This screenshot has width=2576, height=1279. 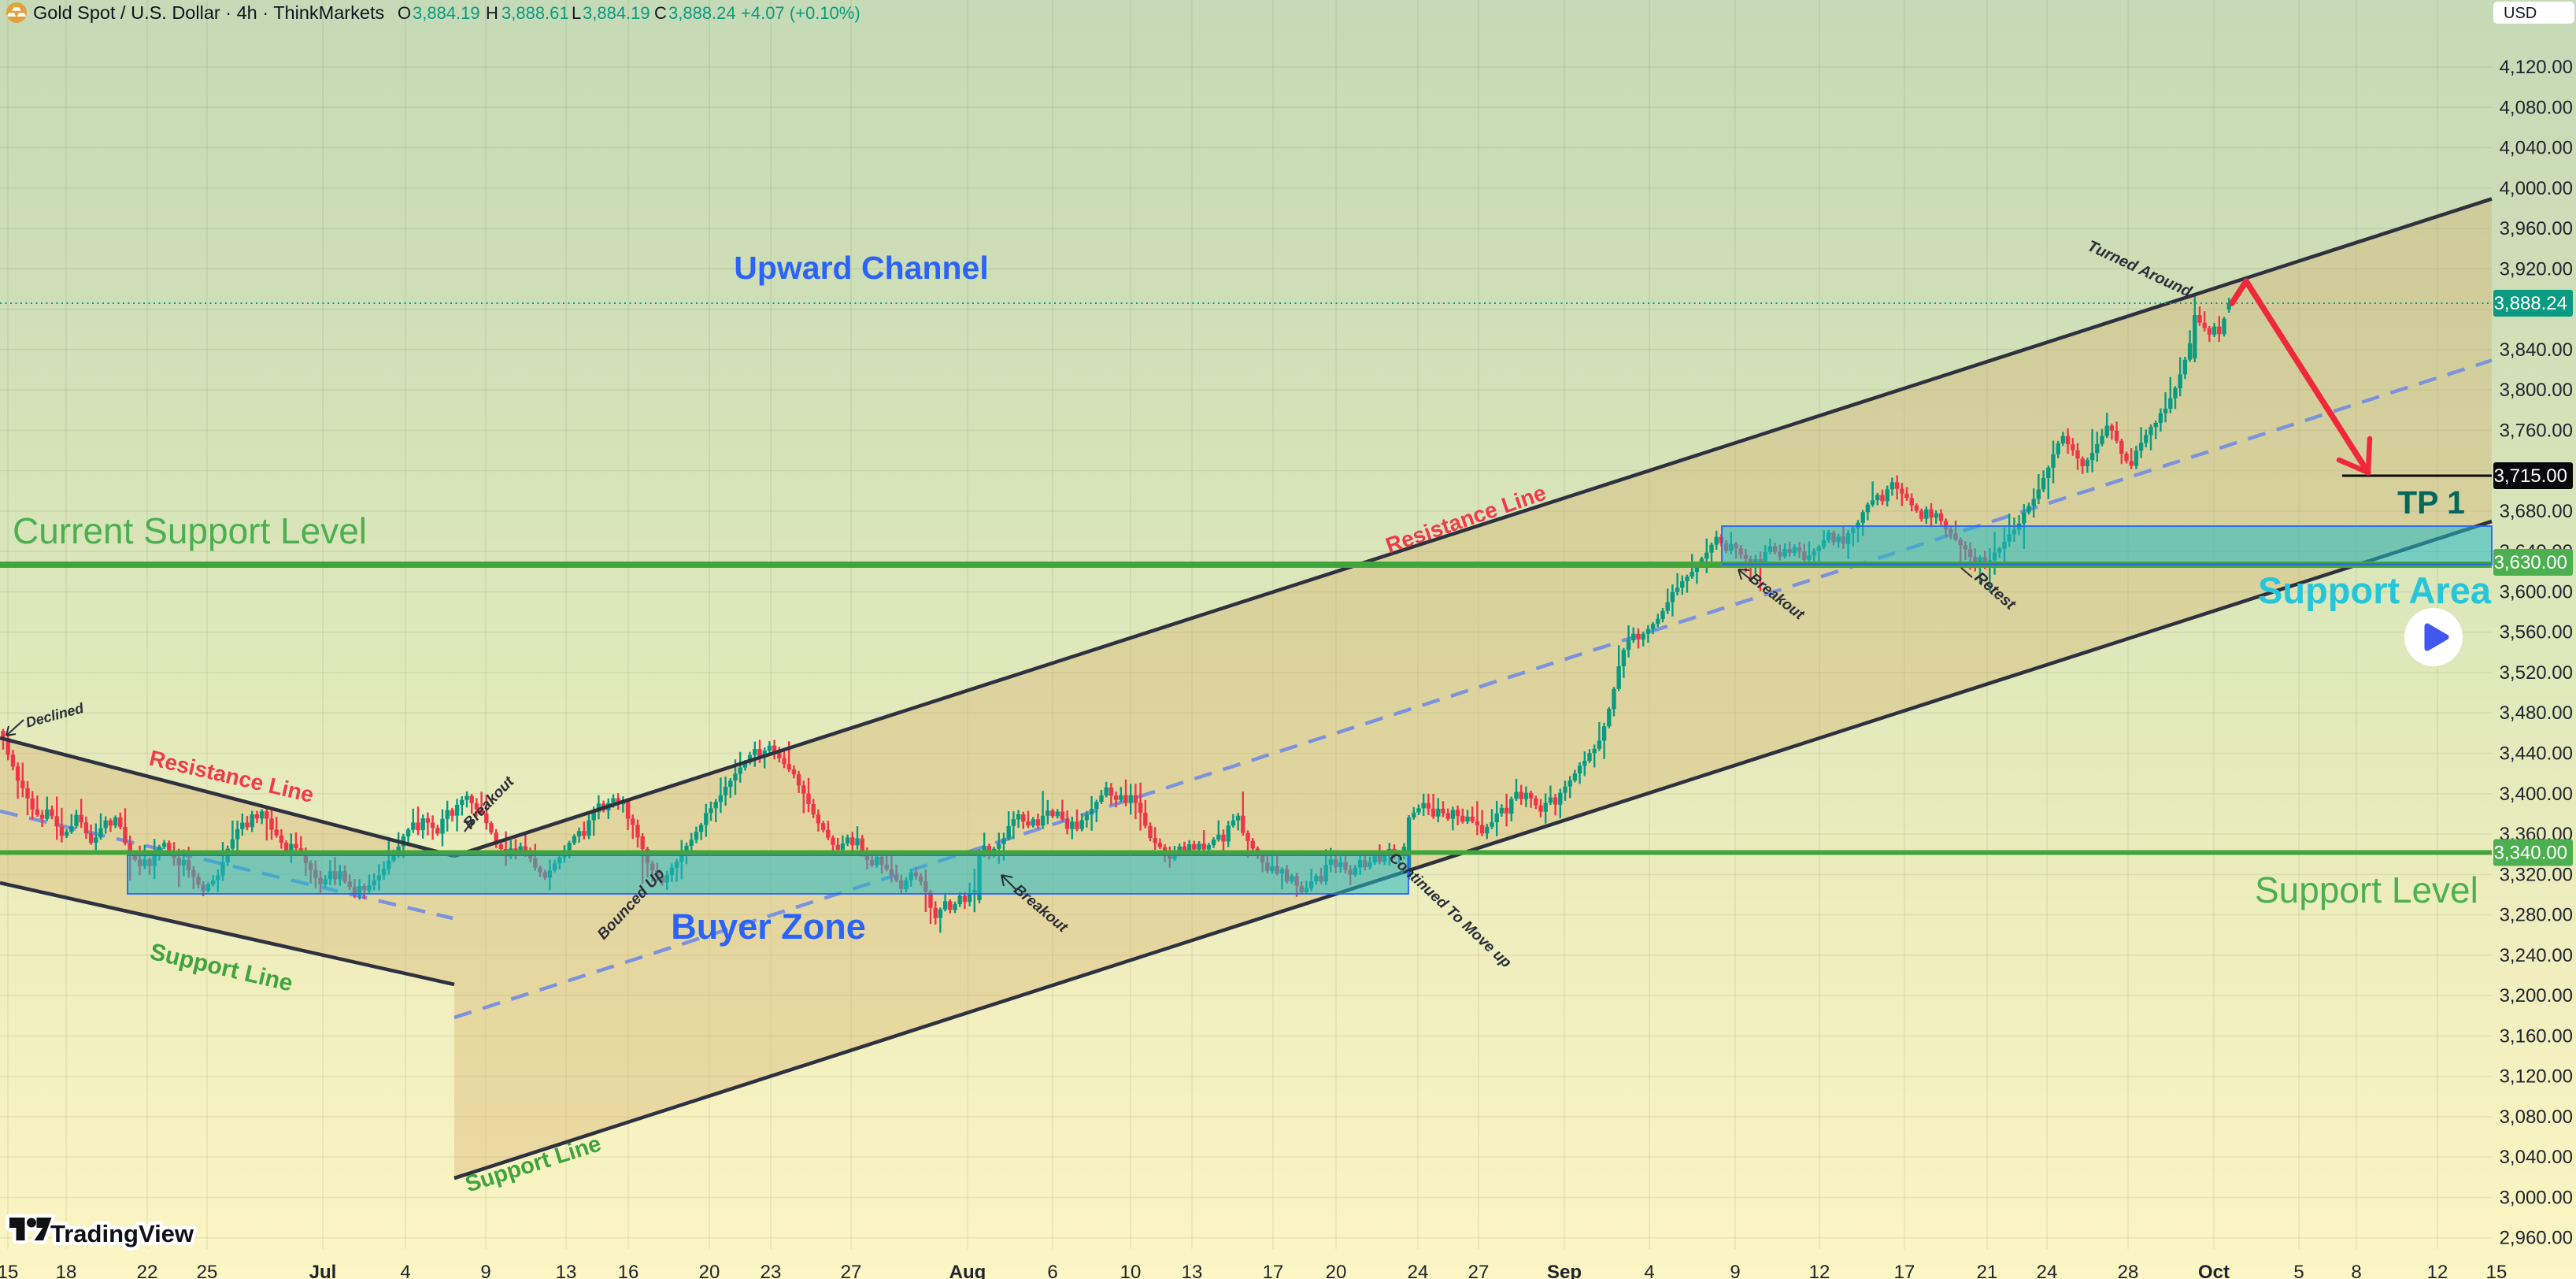 I want to click on svg-text: 4,080.00, so click(x=2536, y=108).